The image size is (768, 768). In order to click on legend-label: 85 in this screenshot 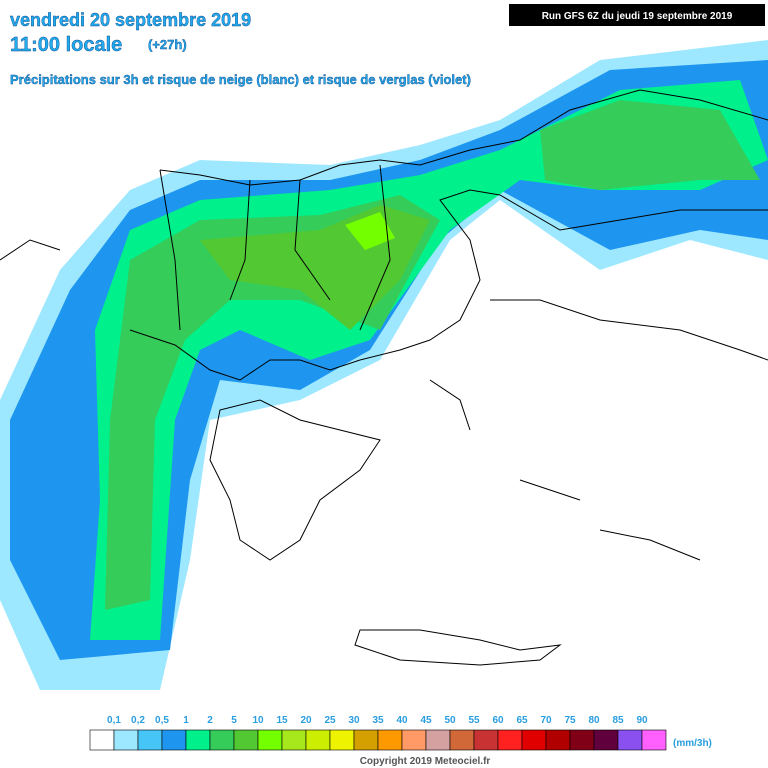, I will do `click(618, 720)`.